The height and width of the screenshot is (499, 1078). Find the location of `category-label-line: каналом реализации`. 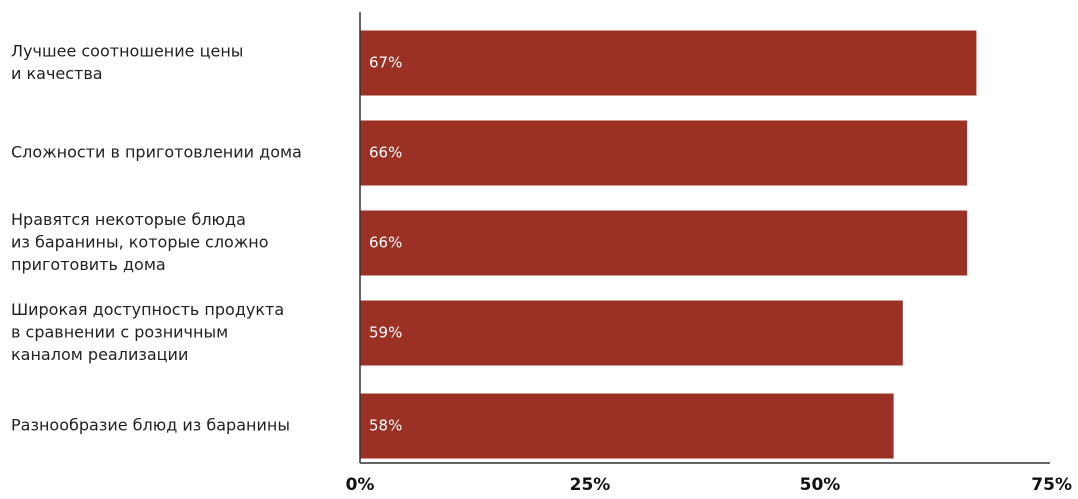

category-label-line: каналом реализации is located at coordinates (99, 354).